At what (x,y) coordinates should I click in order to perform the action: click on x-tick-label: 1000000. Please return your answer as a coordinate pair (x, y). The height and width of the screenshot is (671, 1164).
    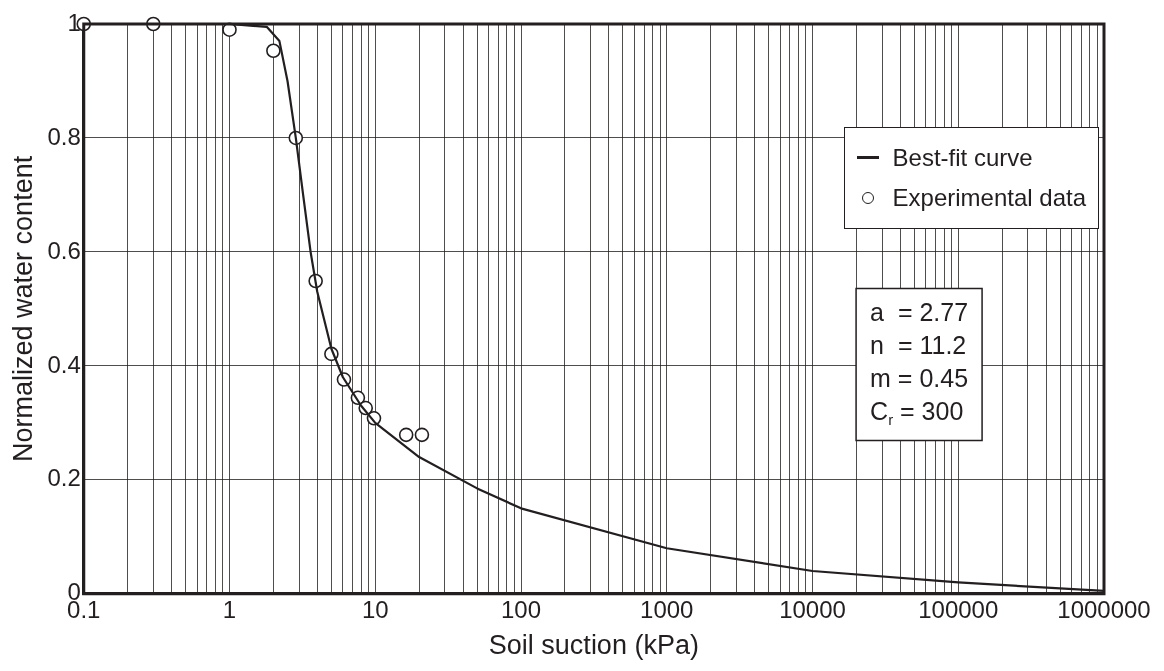
    Looking at the image, I should click on (1104, 609).